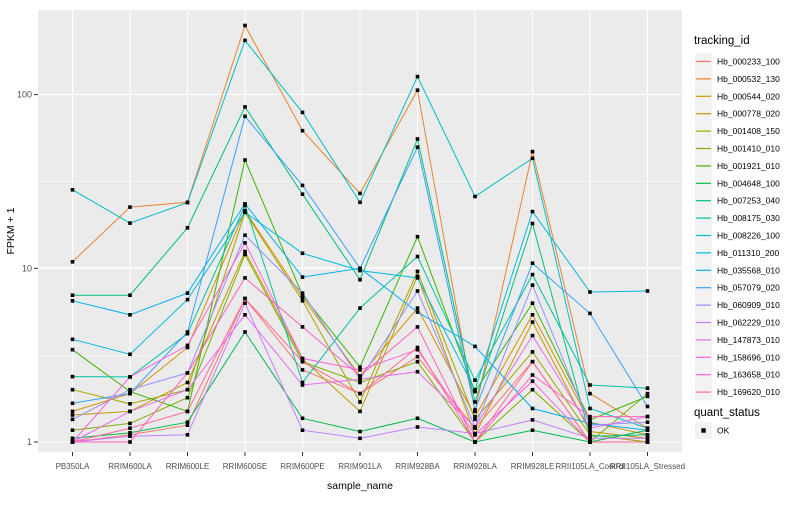  I want to click on x-tick-label: RRIM600SE, so click(245, 466).